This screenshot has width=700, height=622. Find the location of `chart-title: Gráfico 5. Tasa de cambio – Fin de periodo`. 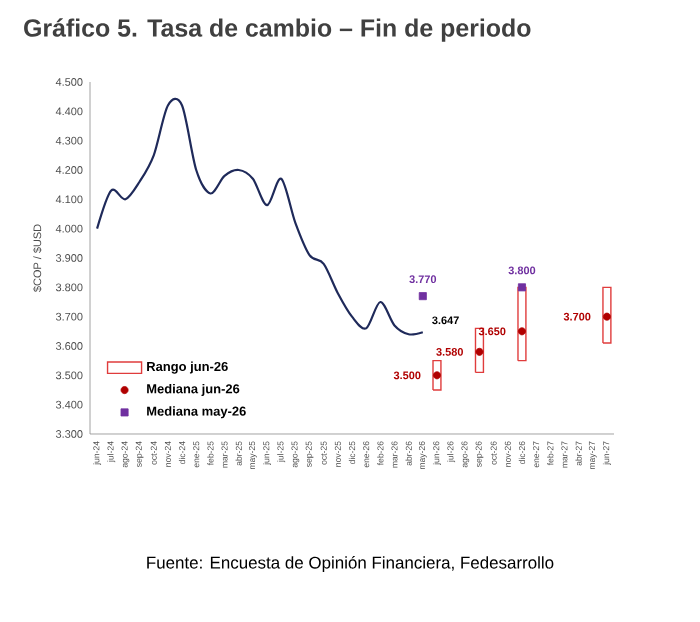

chart-title: Gráfico 5. Tasa de cambio – Fin de periodo is located at coordinates (277, 30).